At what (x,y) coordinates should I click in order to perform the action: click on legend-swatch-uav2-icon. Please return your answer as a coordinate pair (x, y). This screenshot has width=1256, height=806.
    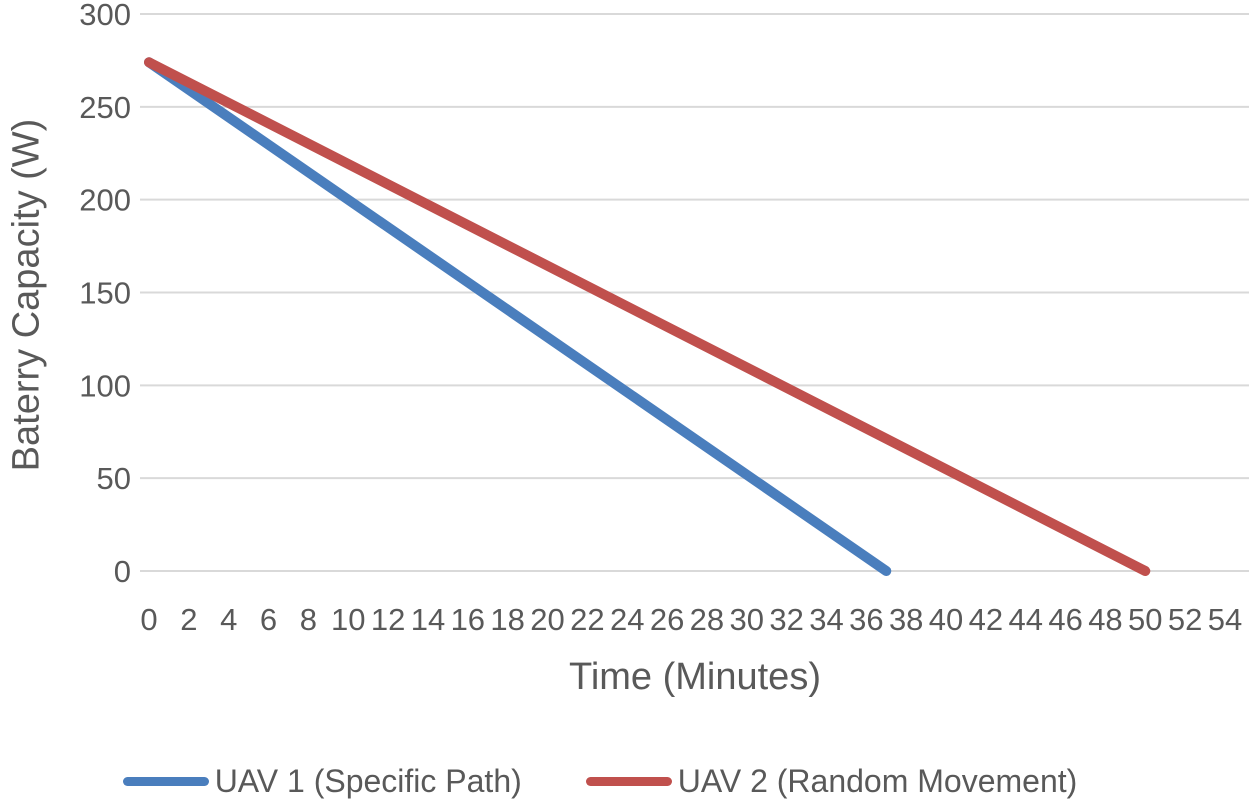
    Looking at the image, I should click on (628, 781).